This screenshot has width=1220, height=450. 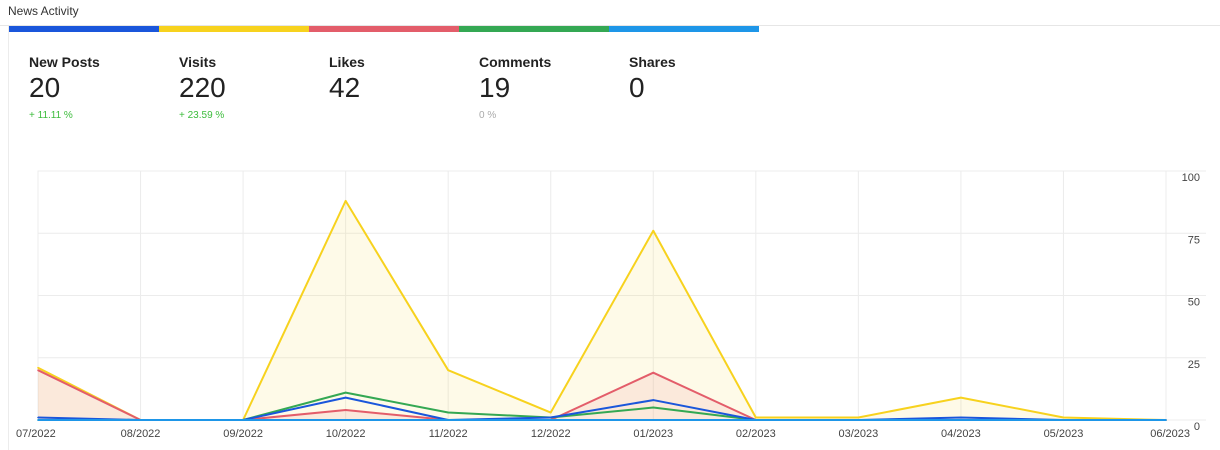 I want to click on stat-value: 19, so click(x=495, y=87).